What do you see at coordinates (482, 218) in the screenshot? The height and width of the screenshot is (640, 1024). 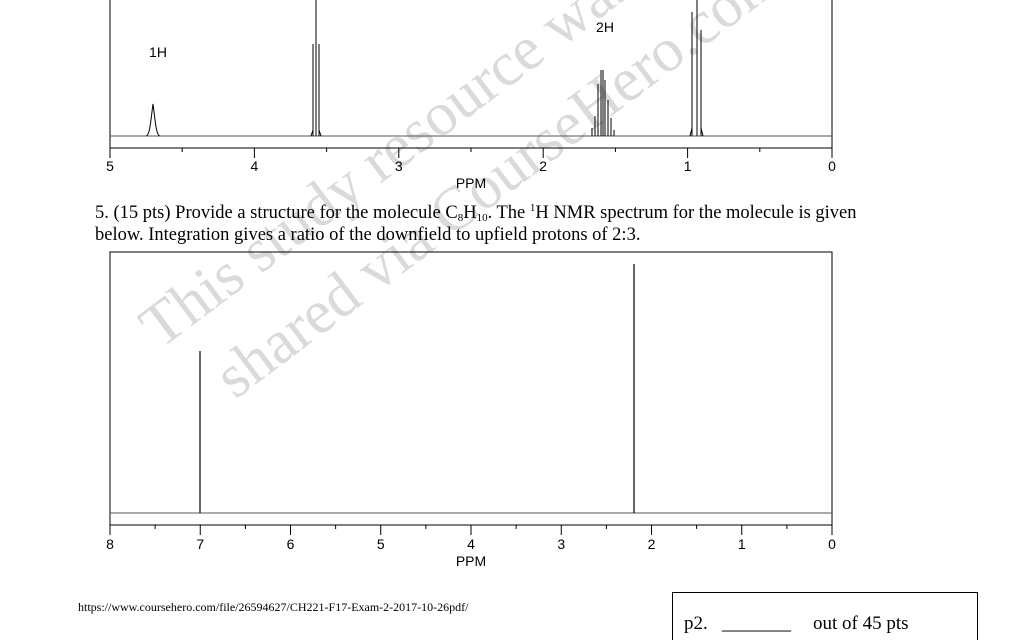 I see `formula-h-subscript: 10` at bounding box center [482, 218].